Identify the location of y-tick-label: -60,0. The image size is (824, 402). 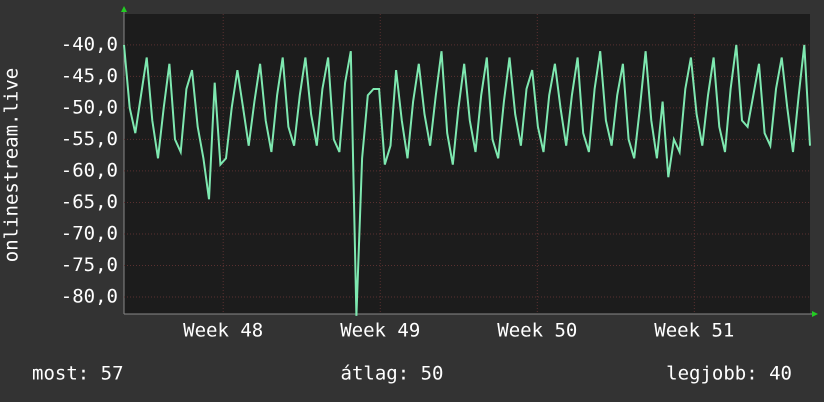
(89, 170).